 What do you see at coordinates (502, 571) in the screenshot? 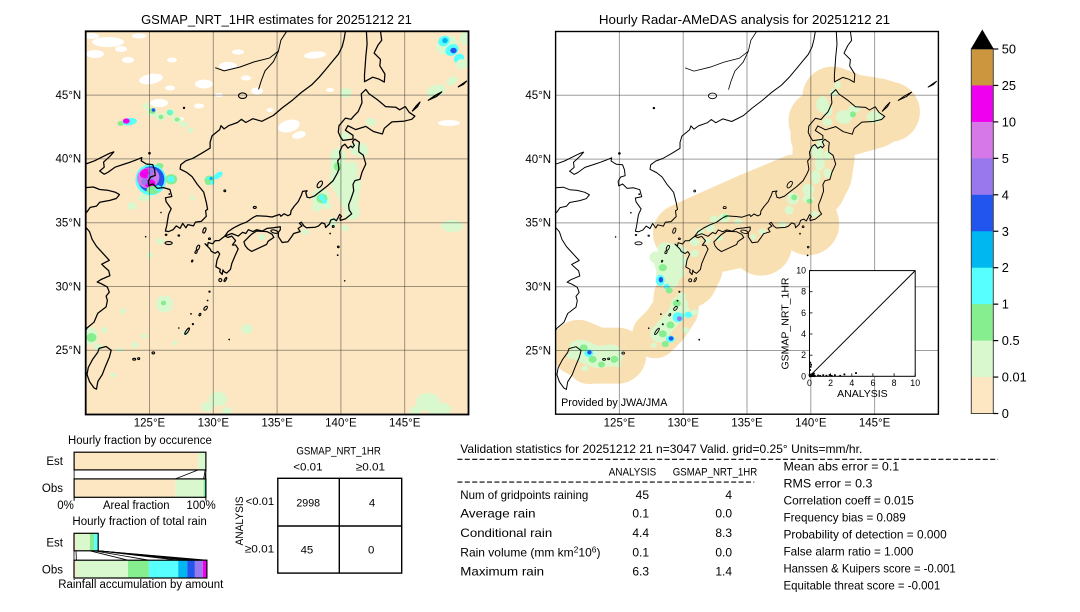
I see `svg-text: Maximum rain` at bounding box center [502, 571].